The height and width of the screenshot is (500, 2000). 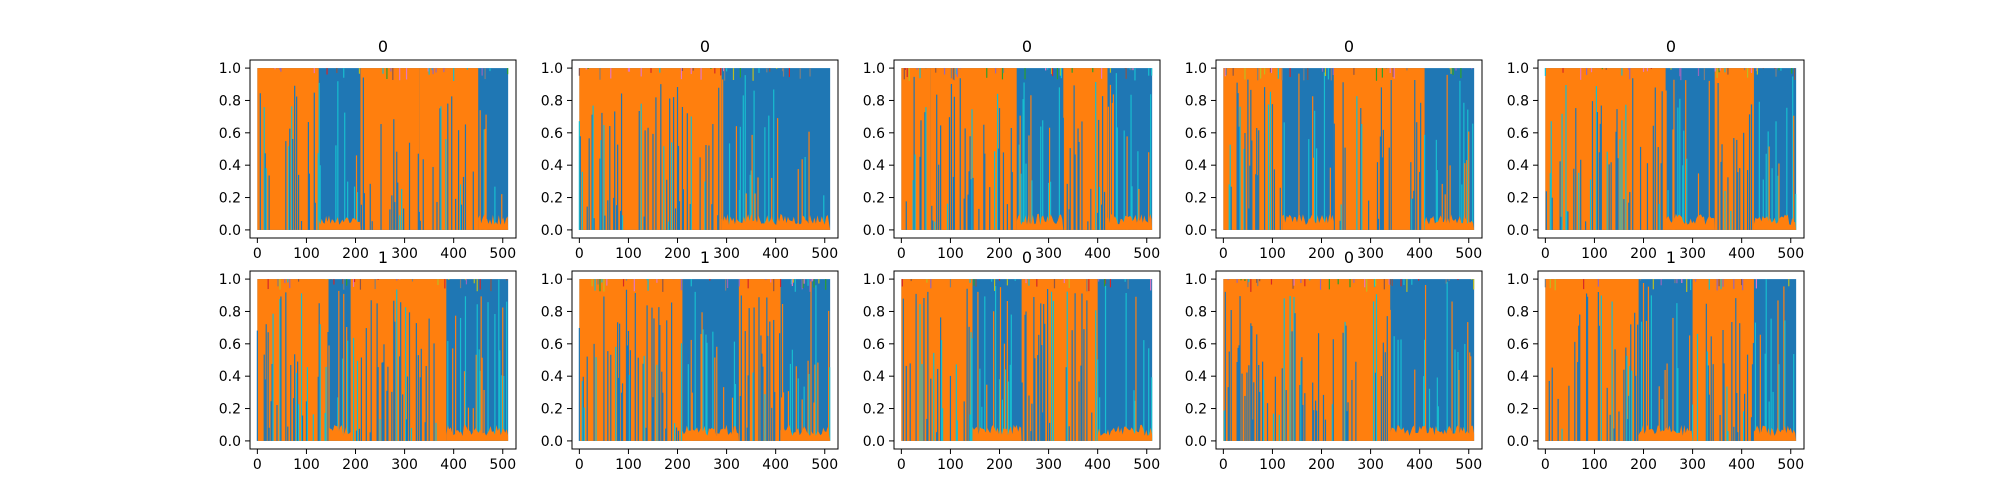 I want to click on subplot-5: 0 100 200 300 400 500 0.0 0.2 0.4 0.6 0.8 1.0 0, so click(x=1656, y=149).